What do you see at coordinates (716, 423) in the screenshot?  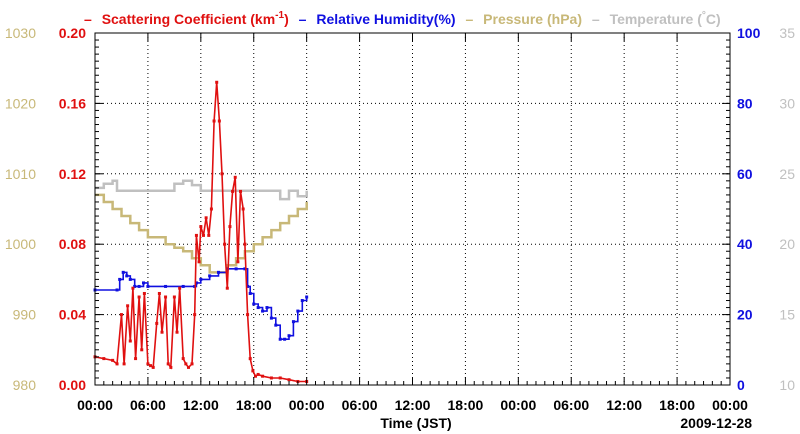 I see `date-label: 2009-12-28` at bounding box center [716, 423].